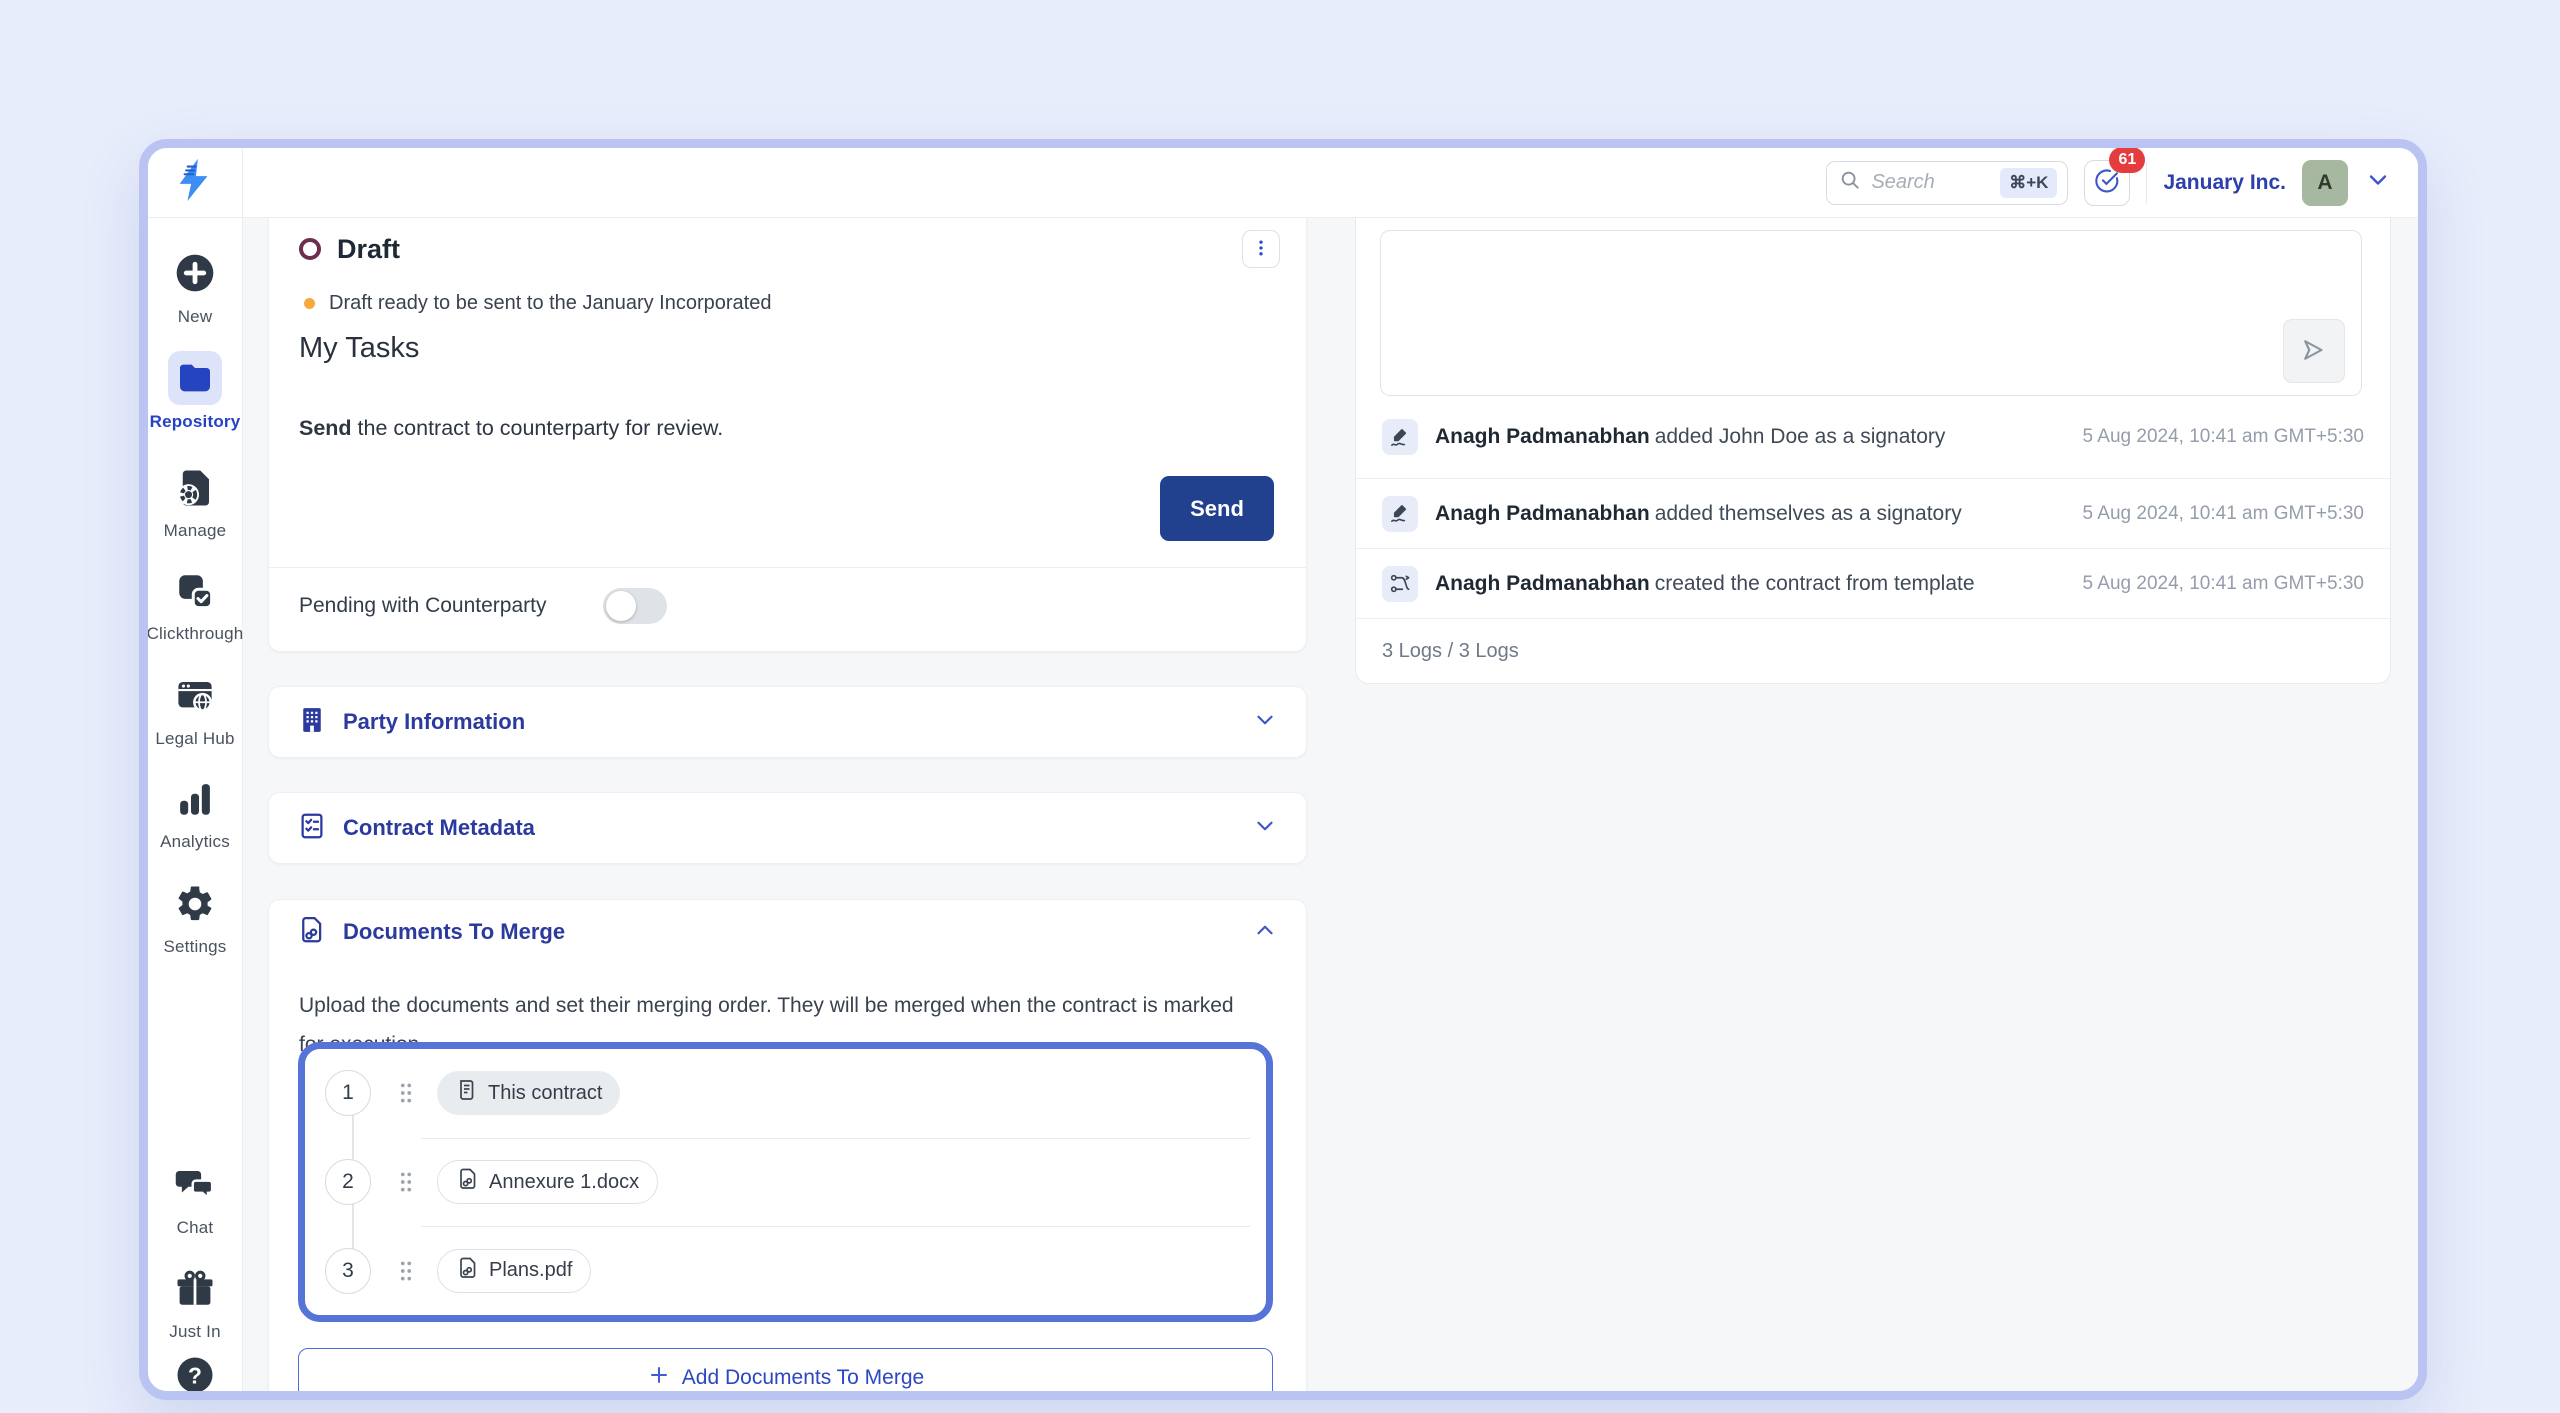  I want to click on pending-counterparty-toggle, so click(635, 606).